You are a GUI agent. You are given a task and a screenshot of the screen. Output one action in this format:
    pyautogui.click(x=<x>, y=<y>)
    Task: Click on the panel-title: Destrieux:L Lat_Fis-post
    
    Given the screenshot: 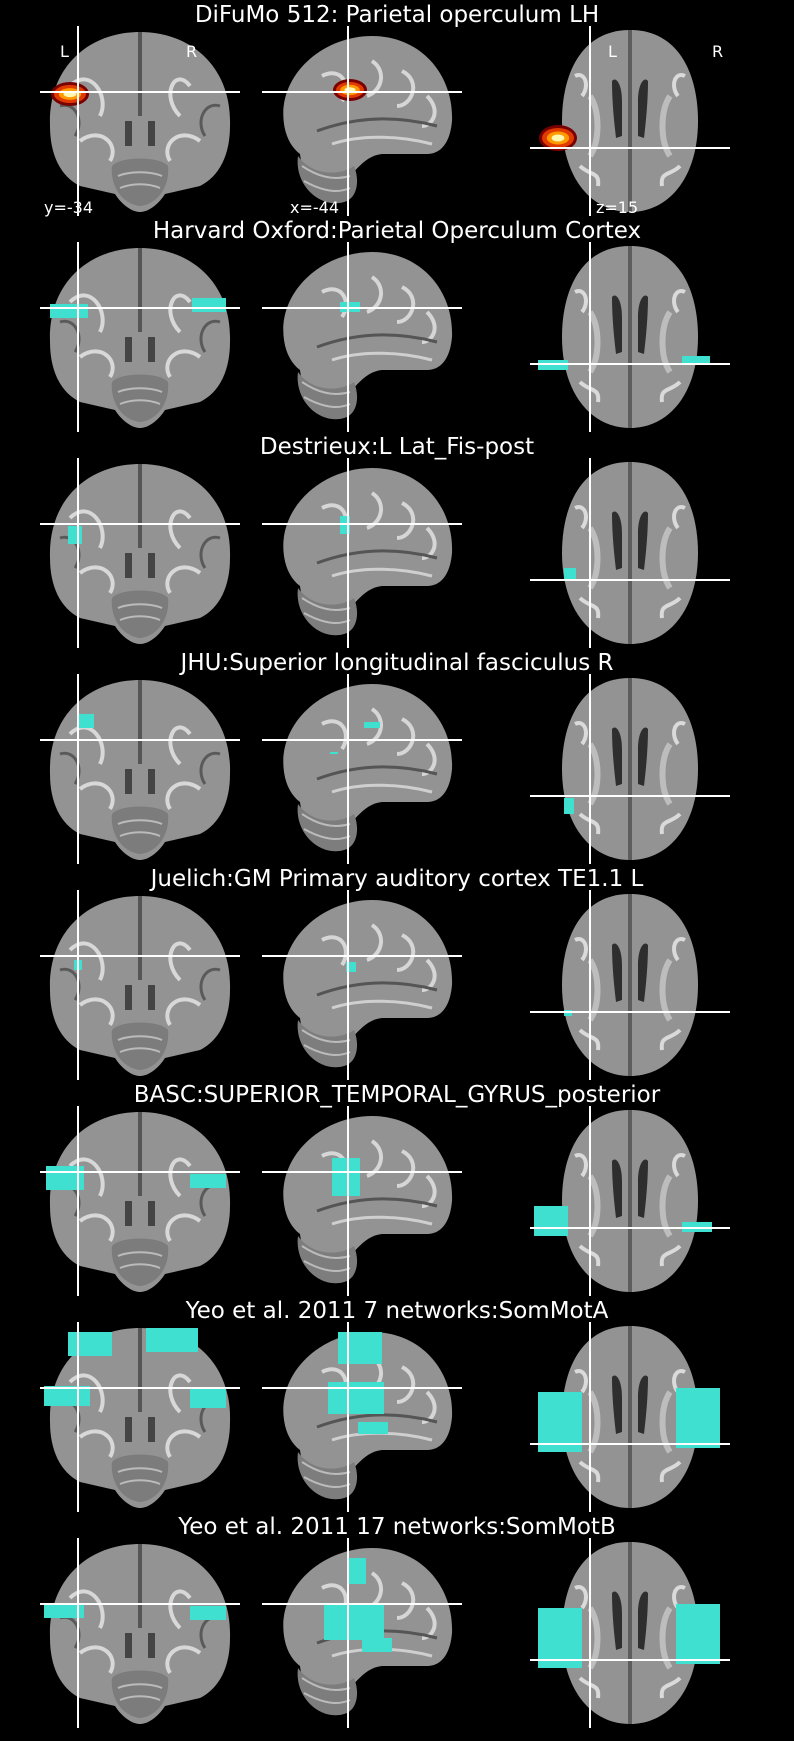 What is the action you would take?
    pyautogui.click(x=397, y=447)
    